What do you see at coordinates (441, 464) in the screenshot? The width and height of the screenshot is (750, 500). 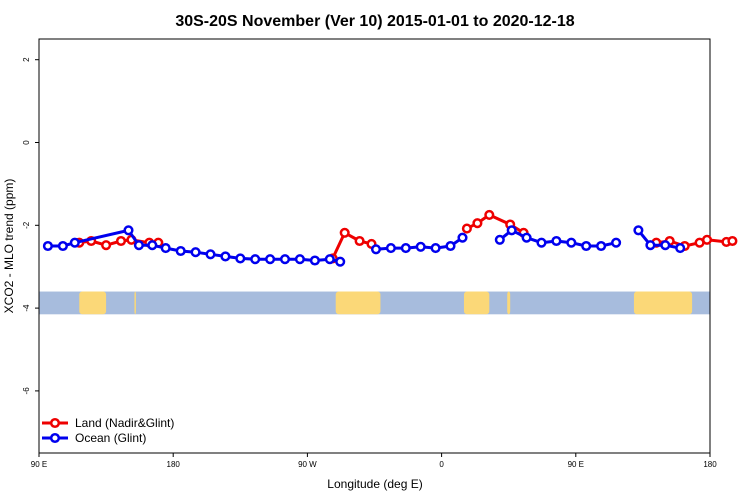 I see `x-tick-label: 0` at bounding box center [441, 464].